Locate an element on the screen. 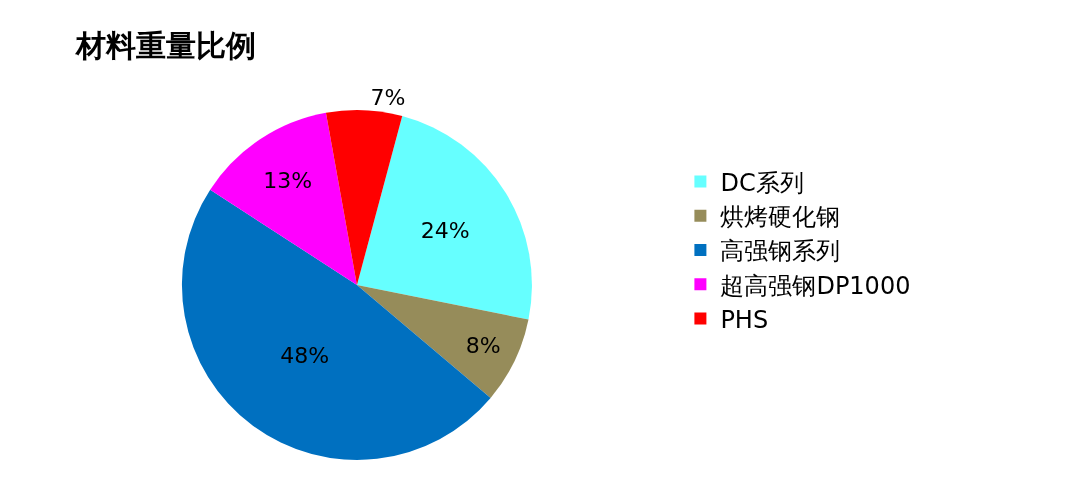  legend-label: 烘烤硬化钢 is located at coordinates (780, 217).